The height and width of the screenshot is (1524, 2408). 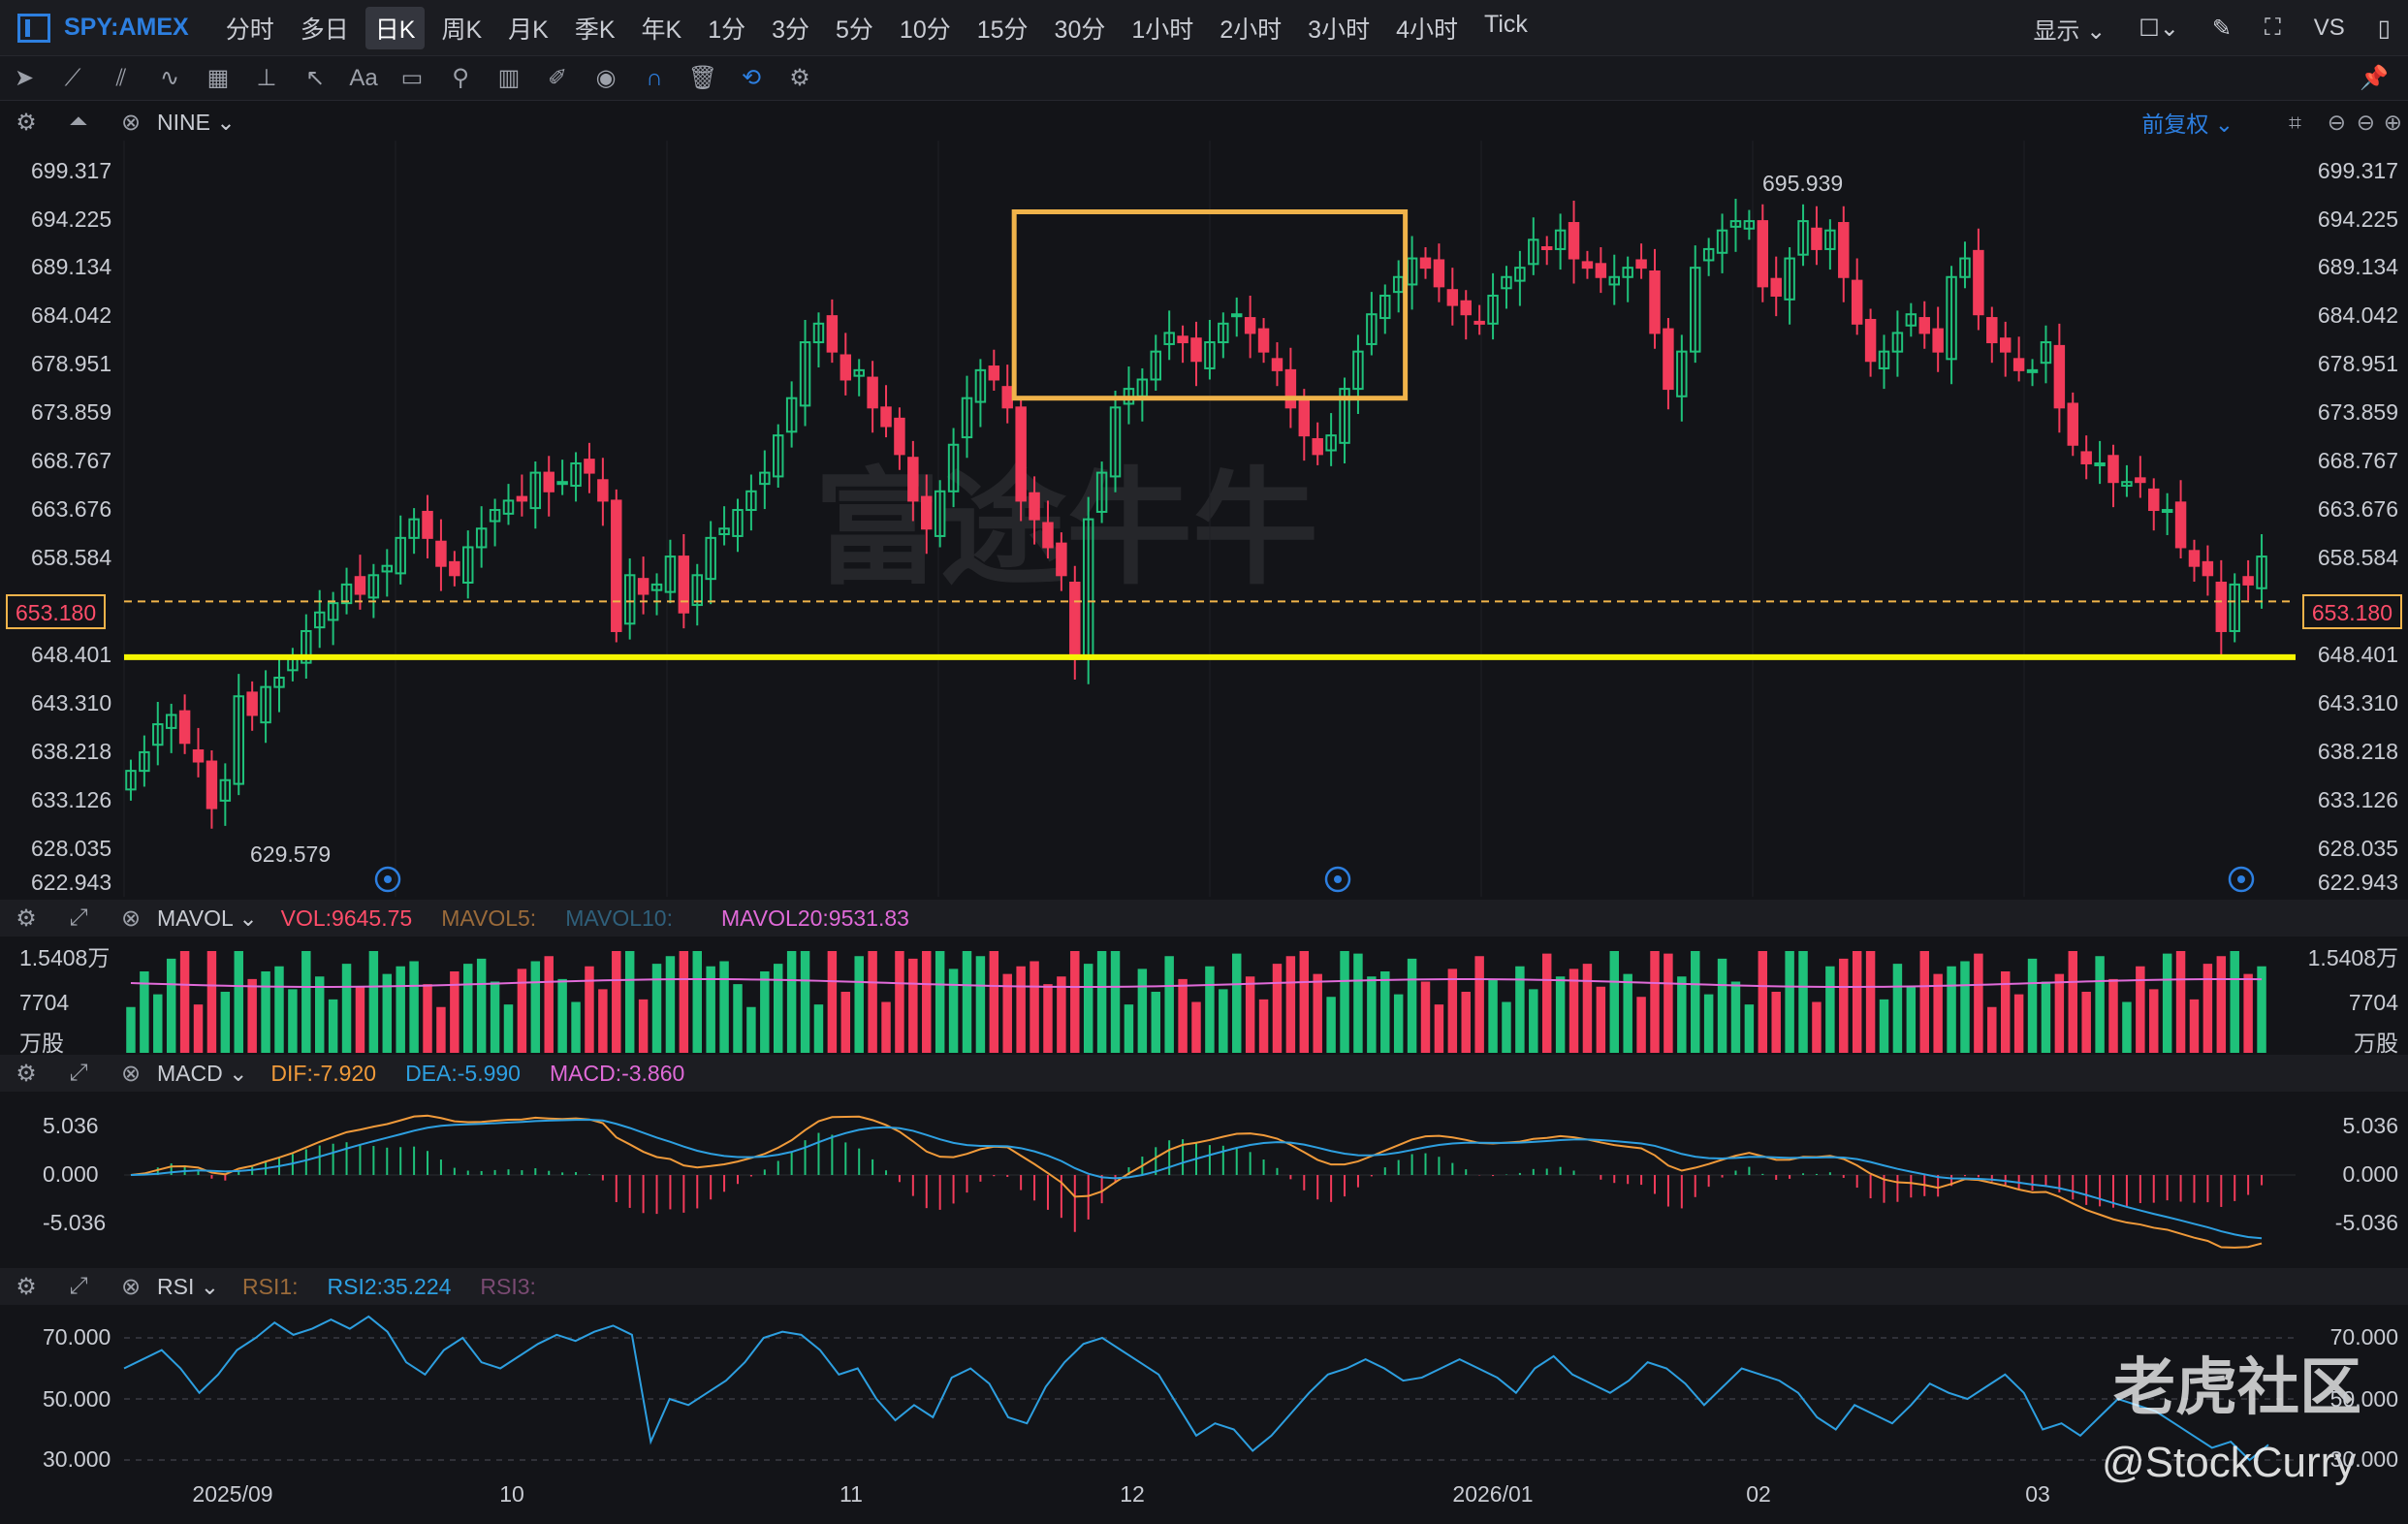 I want to click on display-menu: 显示 ⌄, so click(x=2070, y=31).